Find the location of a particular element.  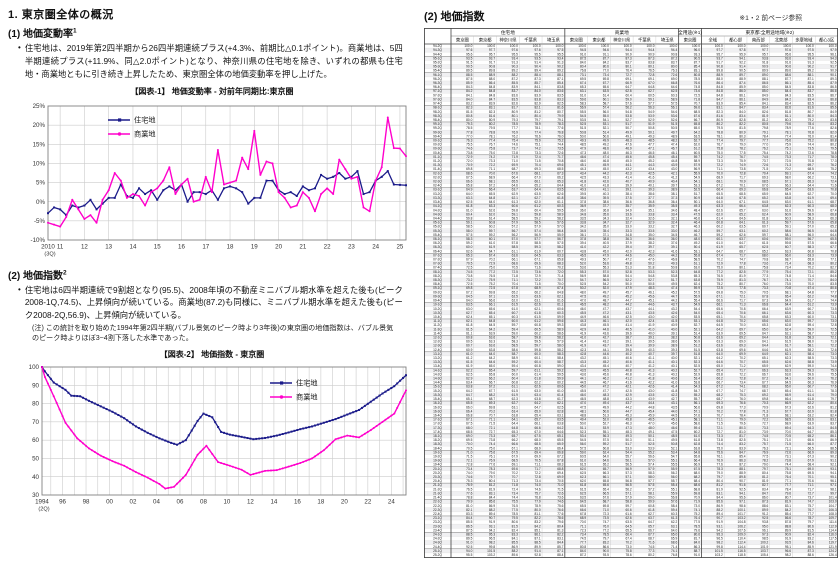

svg-text: 87.7 is located at coordinates (788, 79).